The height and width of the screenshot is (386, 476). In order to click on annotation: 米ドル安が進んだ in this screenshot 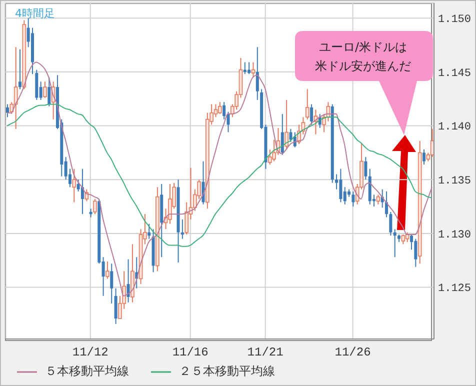, I will do `click(363, 66)`.